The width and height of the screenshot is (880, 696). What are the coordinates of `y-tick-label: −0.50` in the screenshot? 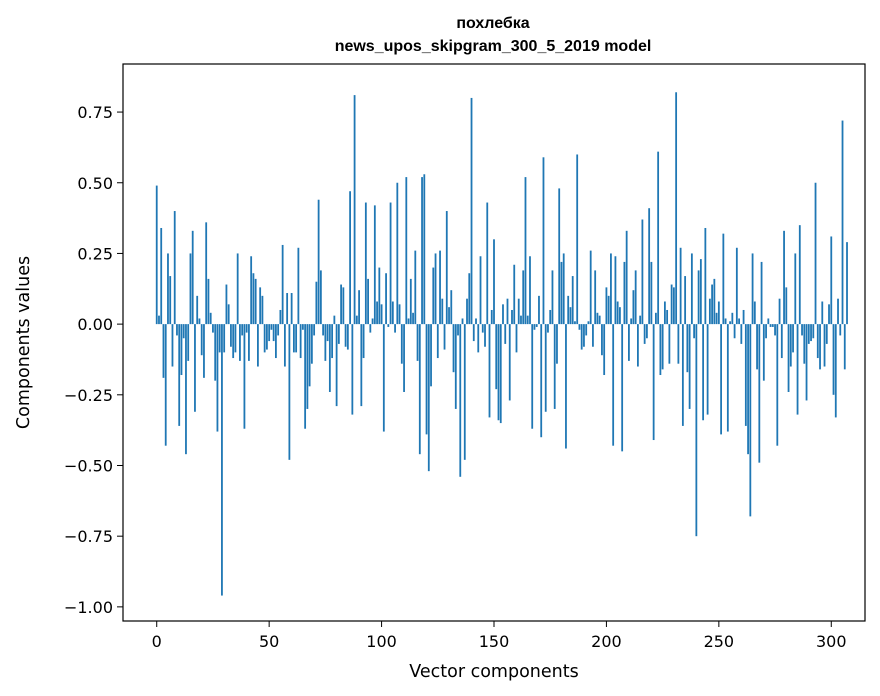 It's located at (88, 465).